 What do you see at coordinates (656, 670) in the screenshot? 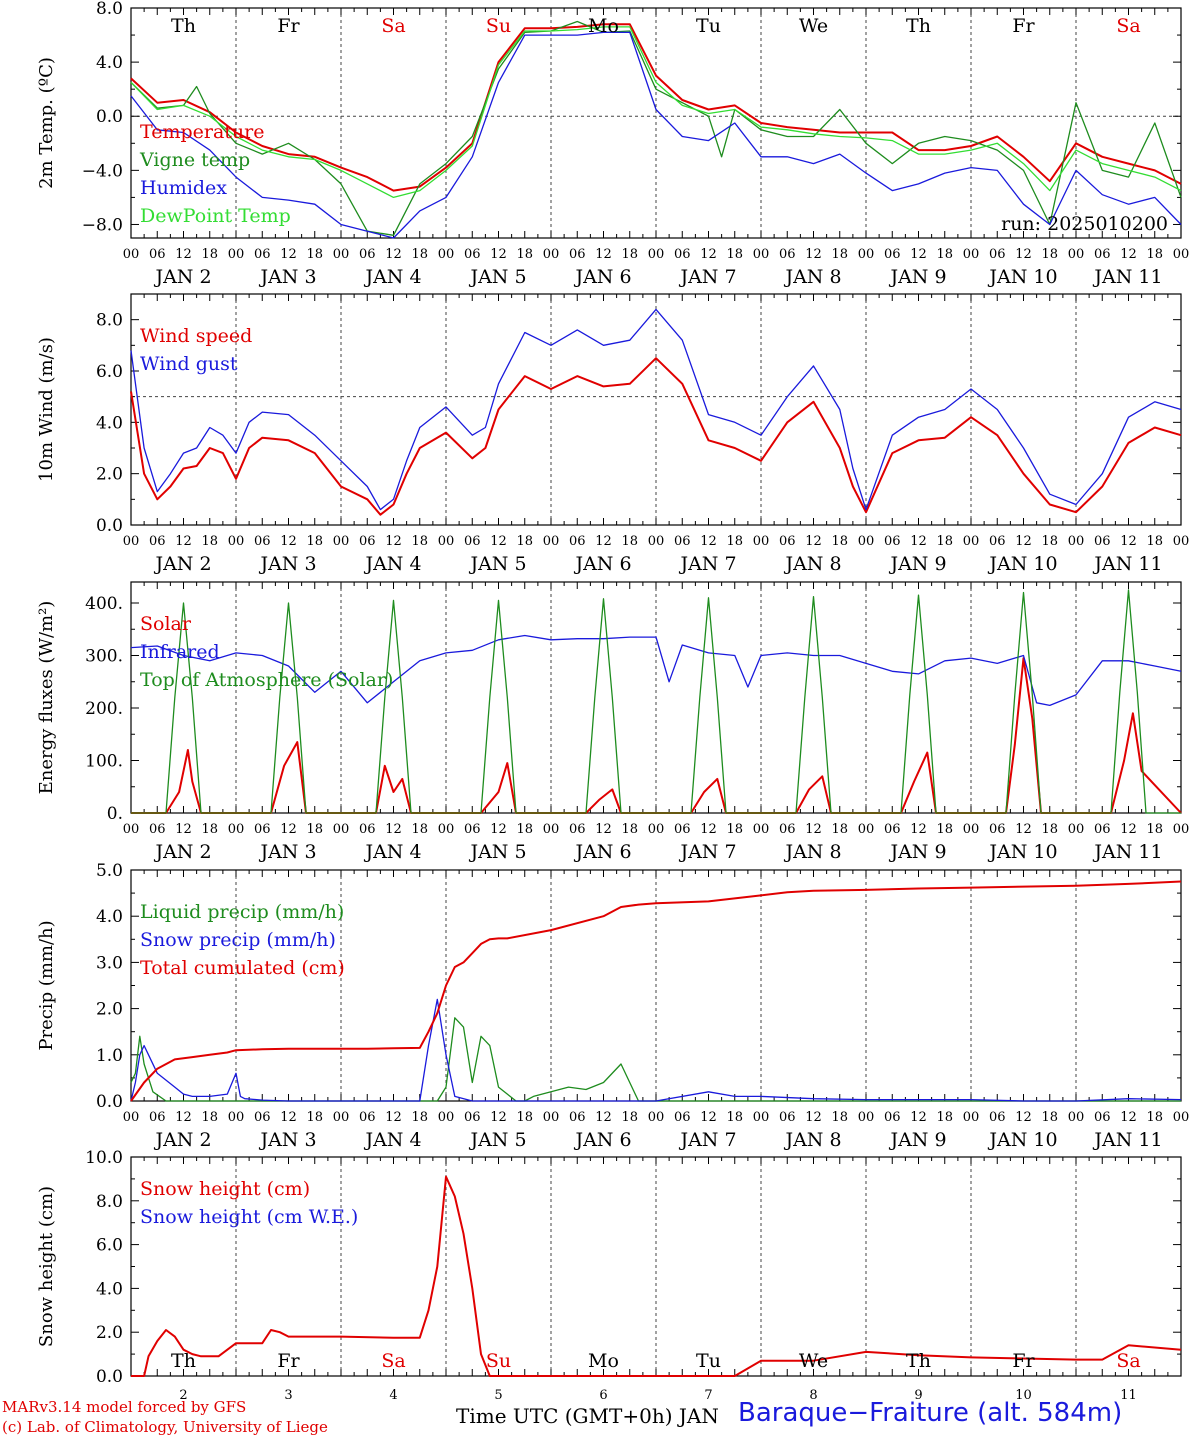
I see `series-line-infrared` at bounding box center [656, 670].